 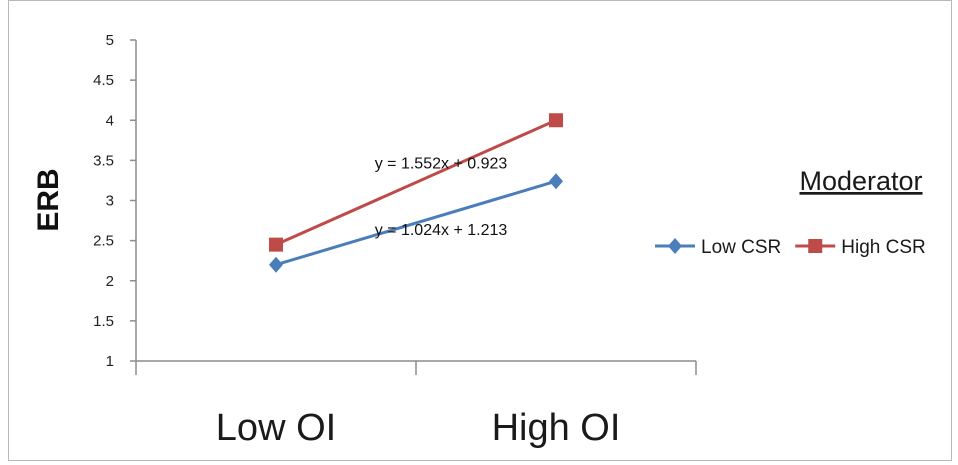 I want to click on series-high-csr: y = 1.552x + 0.923, so click(x=416, y=182).